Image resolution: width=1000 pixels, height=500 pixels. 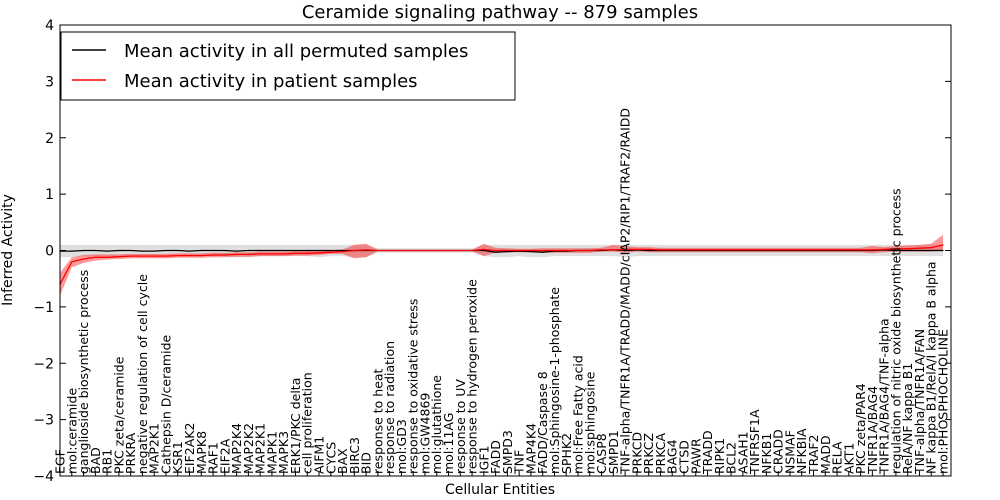 What do you see at coordinates (366, 463) in the screenshot?
I see `x-tick-label: BID` at bounding box center [366, 463].